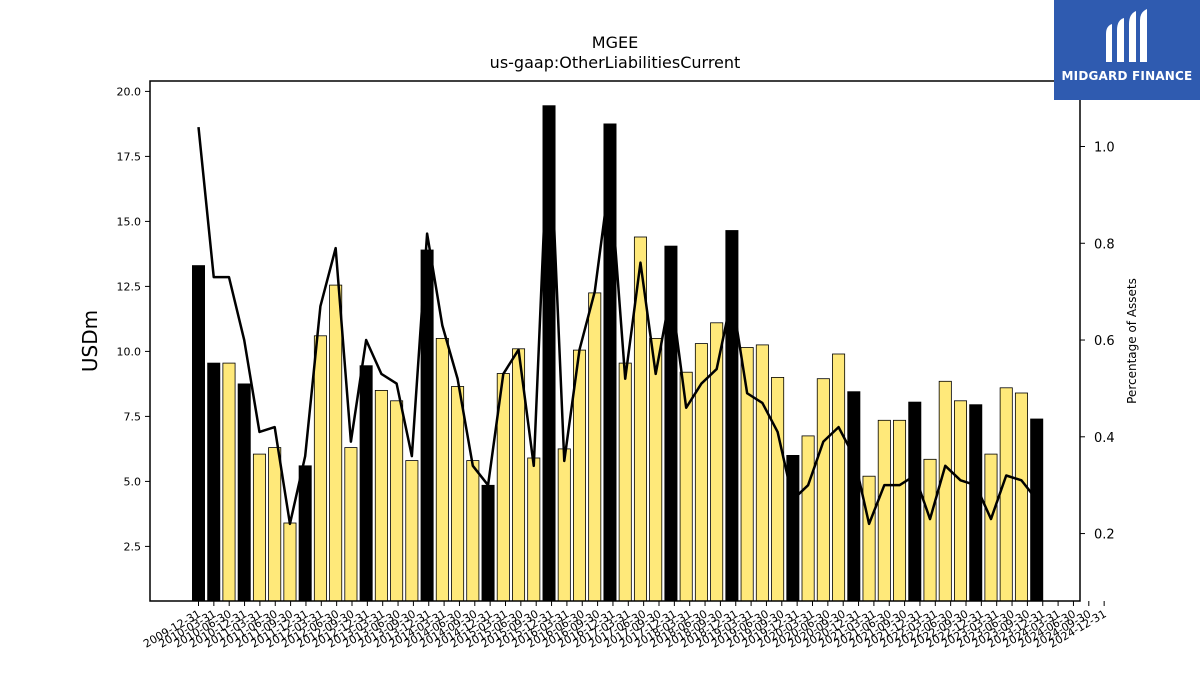 Image resolution: width=1200 pixels, height=675 pixels. I want to click on left-tick-label: 5.0, so click(133, 481).